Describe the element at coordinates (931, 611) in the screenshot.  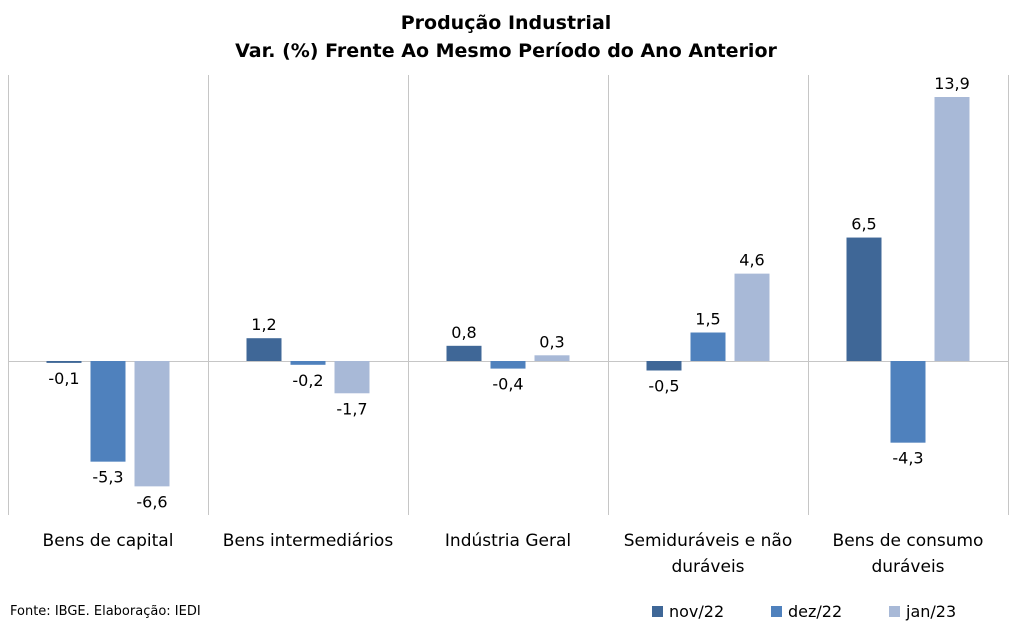
I see `legend-label: jan/23` at that location.